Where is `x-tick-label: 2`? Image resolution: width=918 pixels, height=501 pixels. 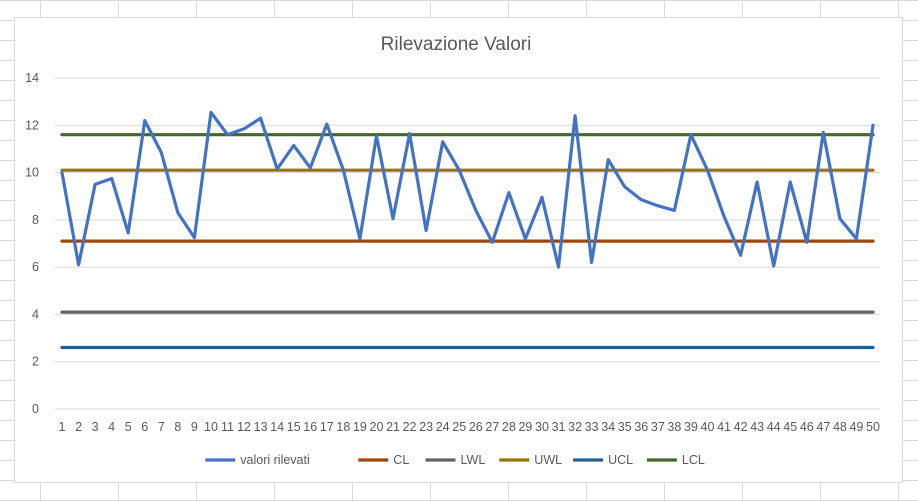 x-tick-label: 2 is located at coordinates (78, 427).